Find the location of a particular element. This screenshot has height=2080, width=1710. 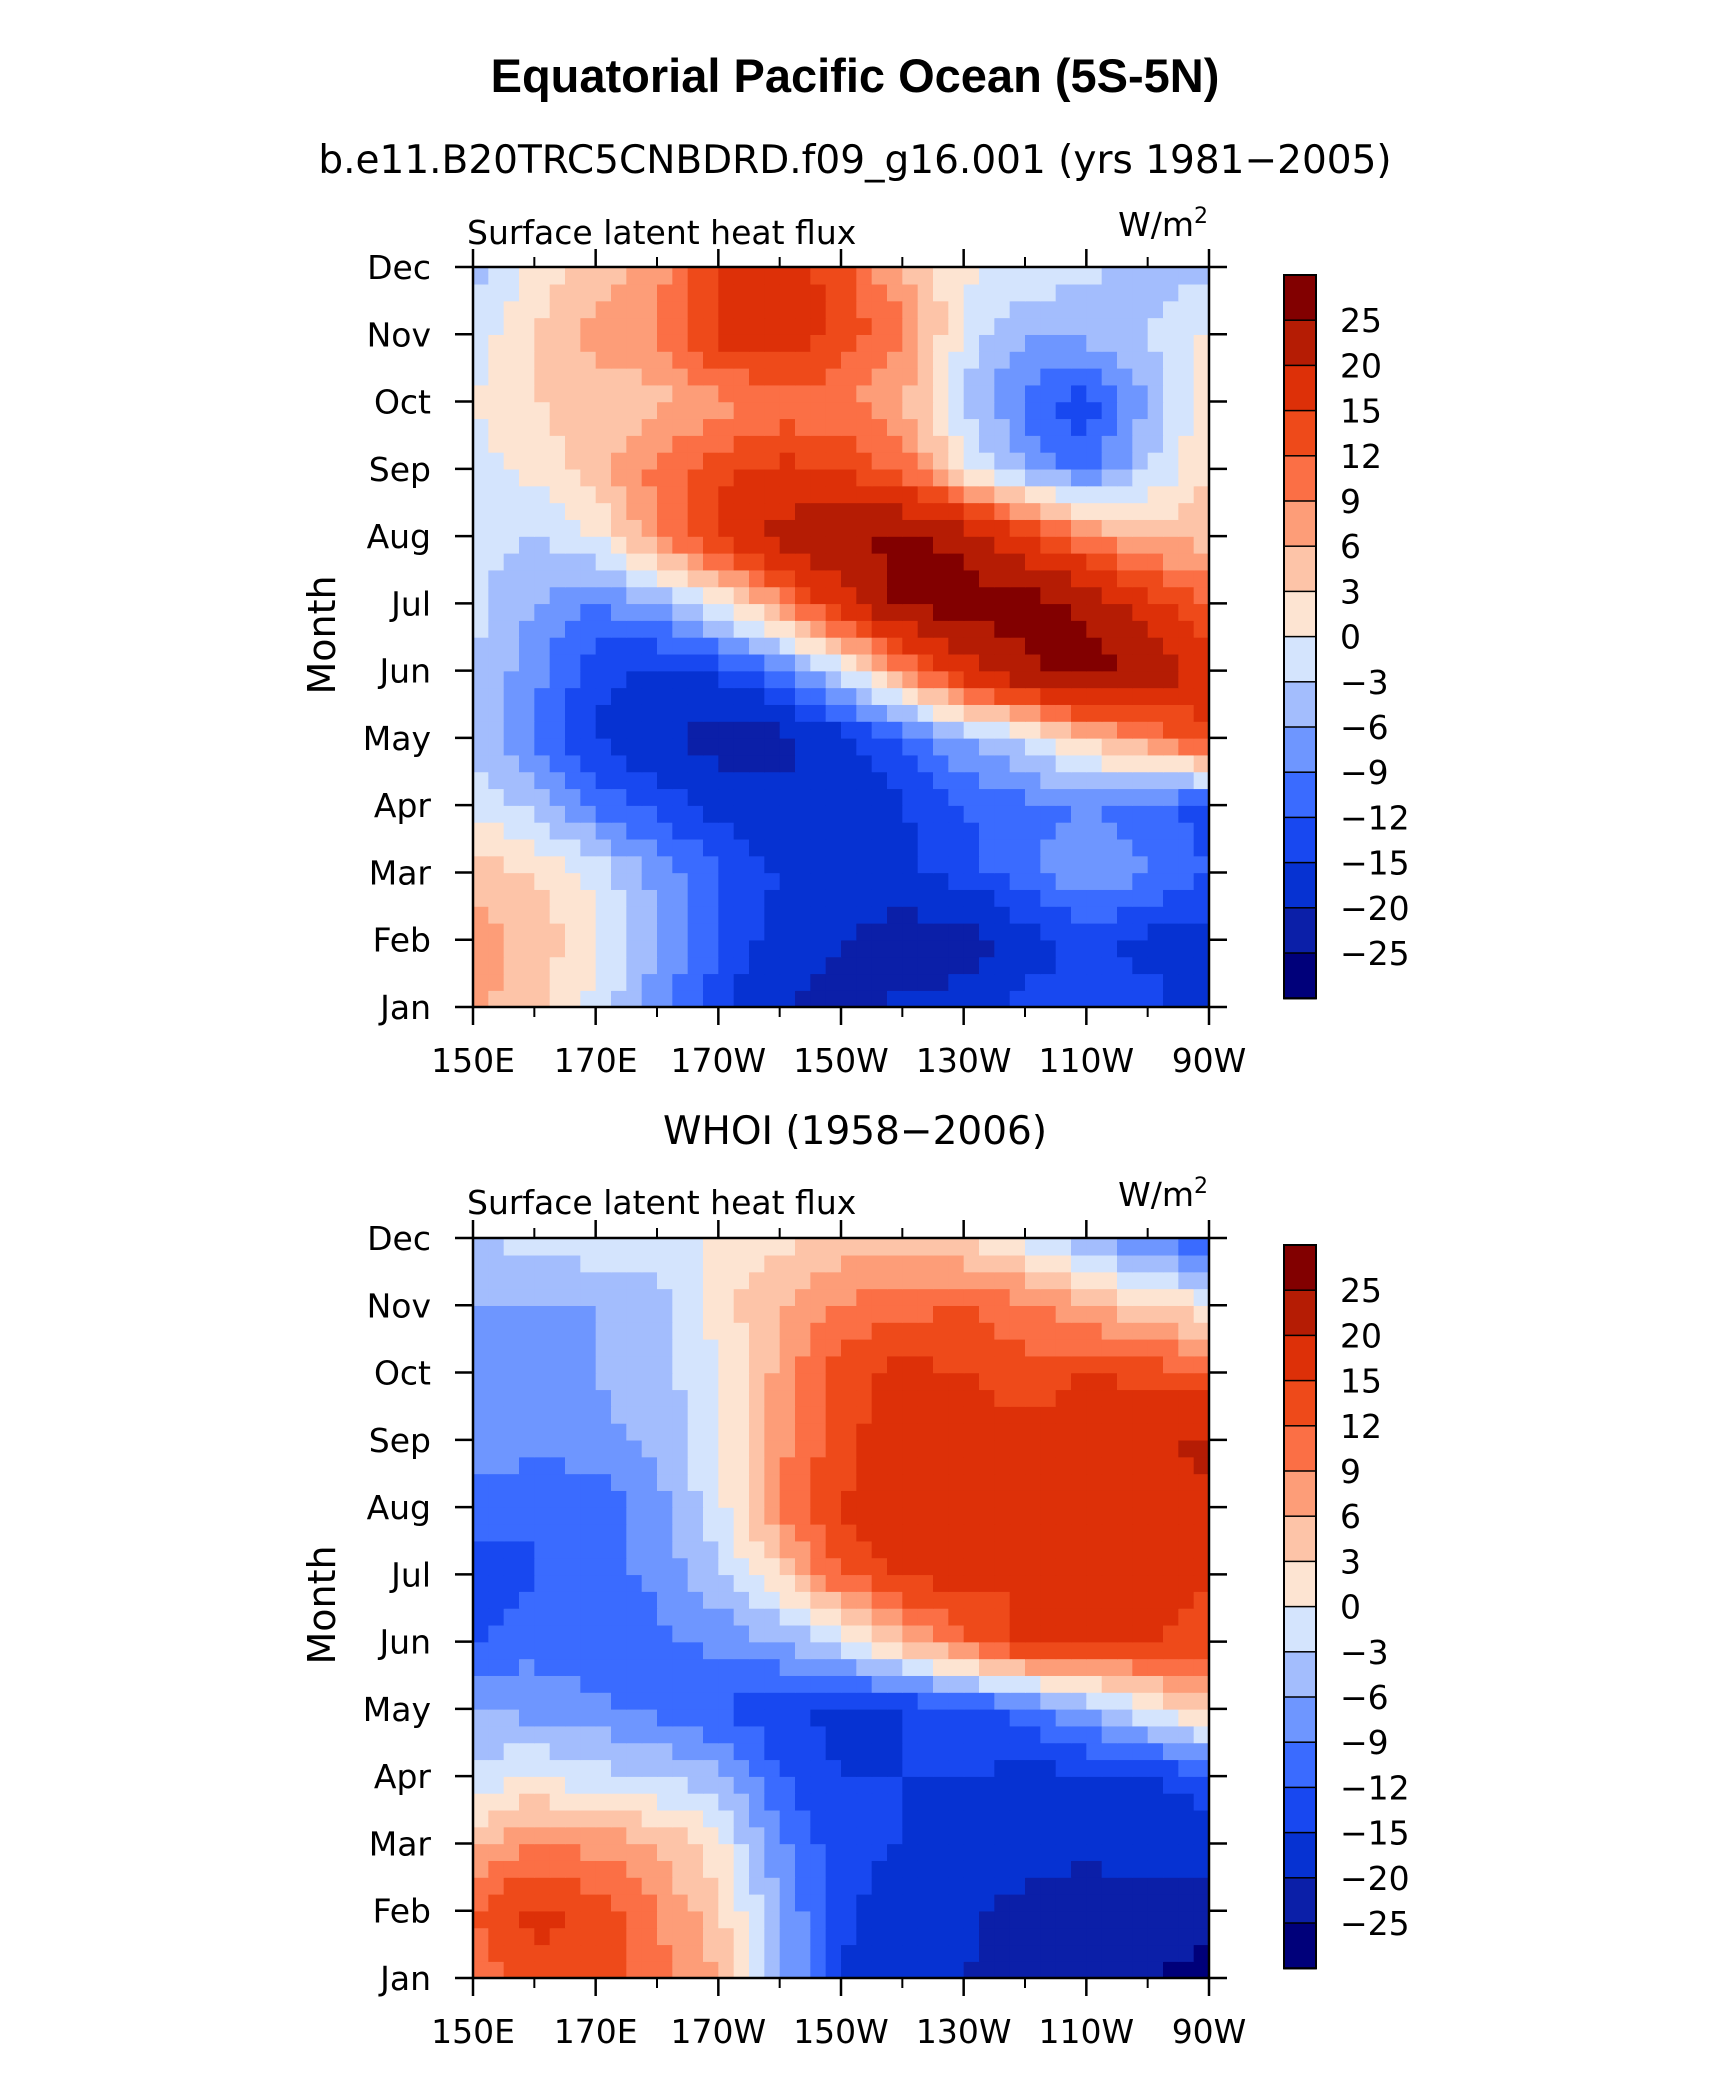

colorbar-box is located at coordinates (1300, 614).